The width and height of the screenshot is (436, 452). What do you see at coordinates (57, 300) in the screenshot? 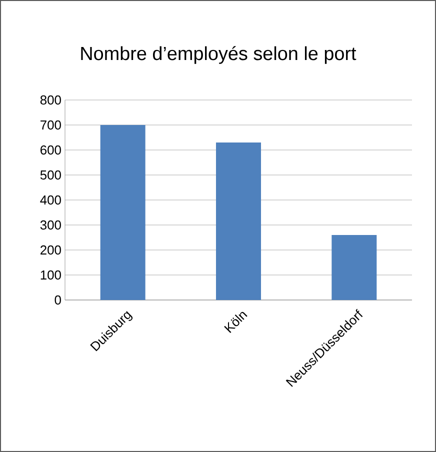
I see `y-tick-label: 0` at bounding box center [57, 300].